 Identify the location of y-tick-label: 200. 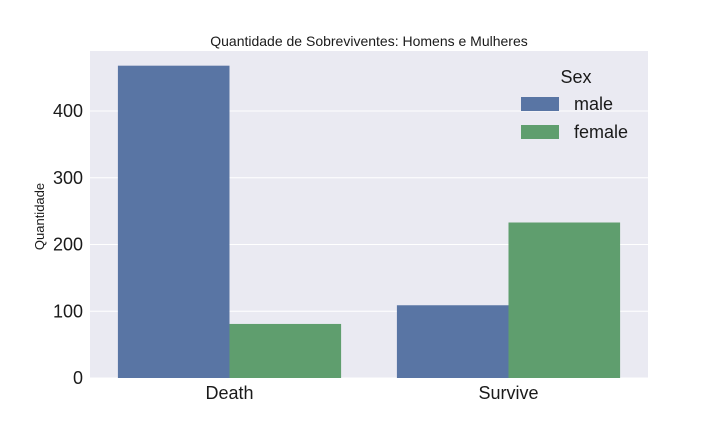
(68, 245).